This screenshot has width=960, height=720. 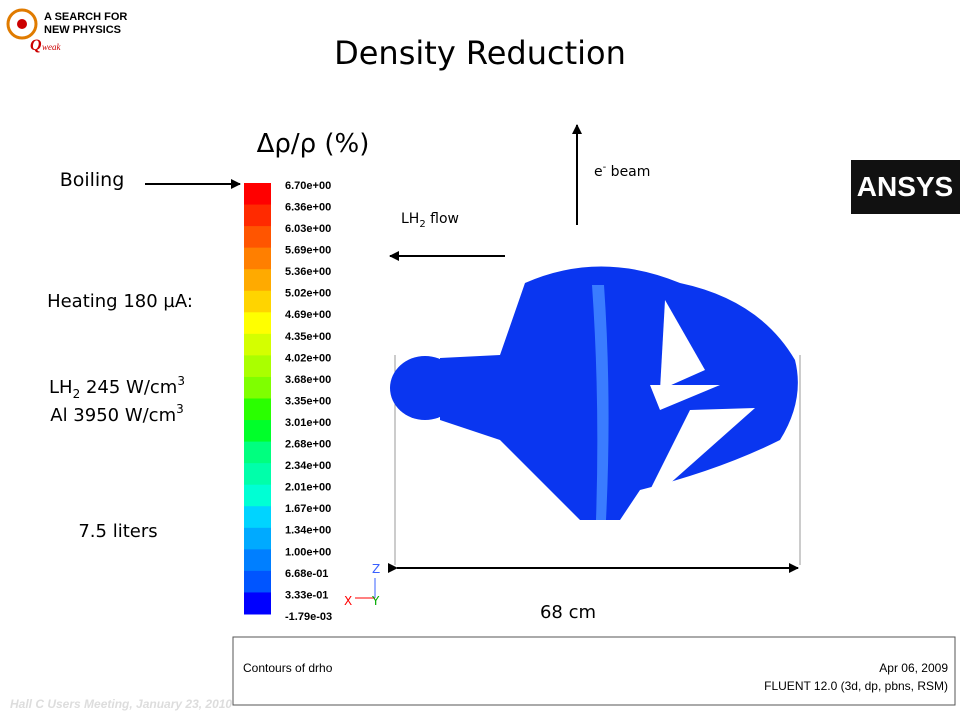 I want to click on logo-ring, so click(x=22, y=24).